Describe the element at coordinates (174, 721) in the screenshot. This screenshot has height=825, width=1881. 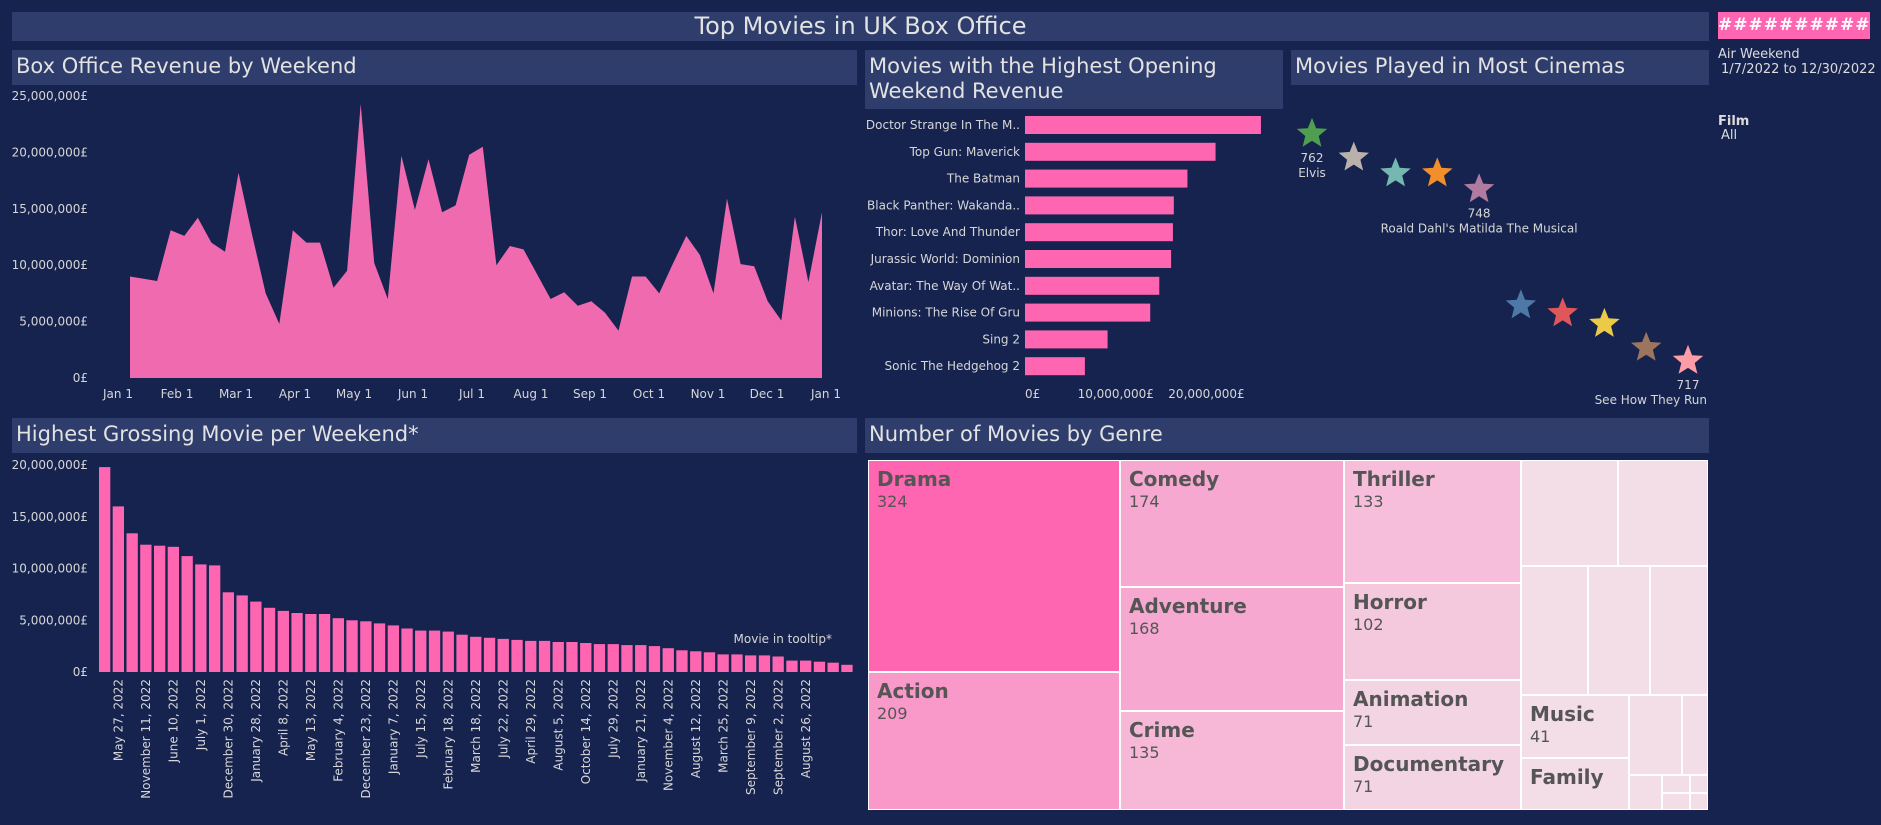
I see `x-tick-label: June 10, 2022` at that location.